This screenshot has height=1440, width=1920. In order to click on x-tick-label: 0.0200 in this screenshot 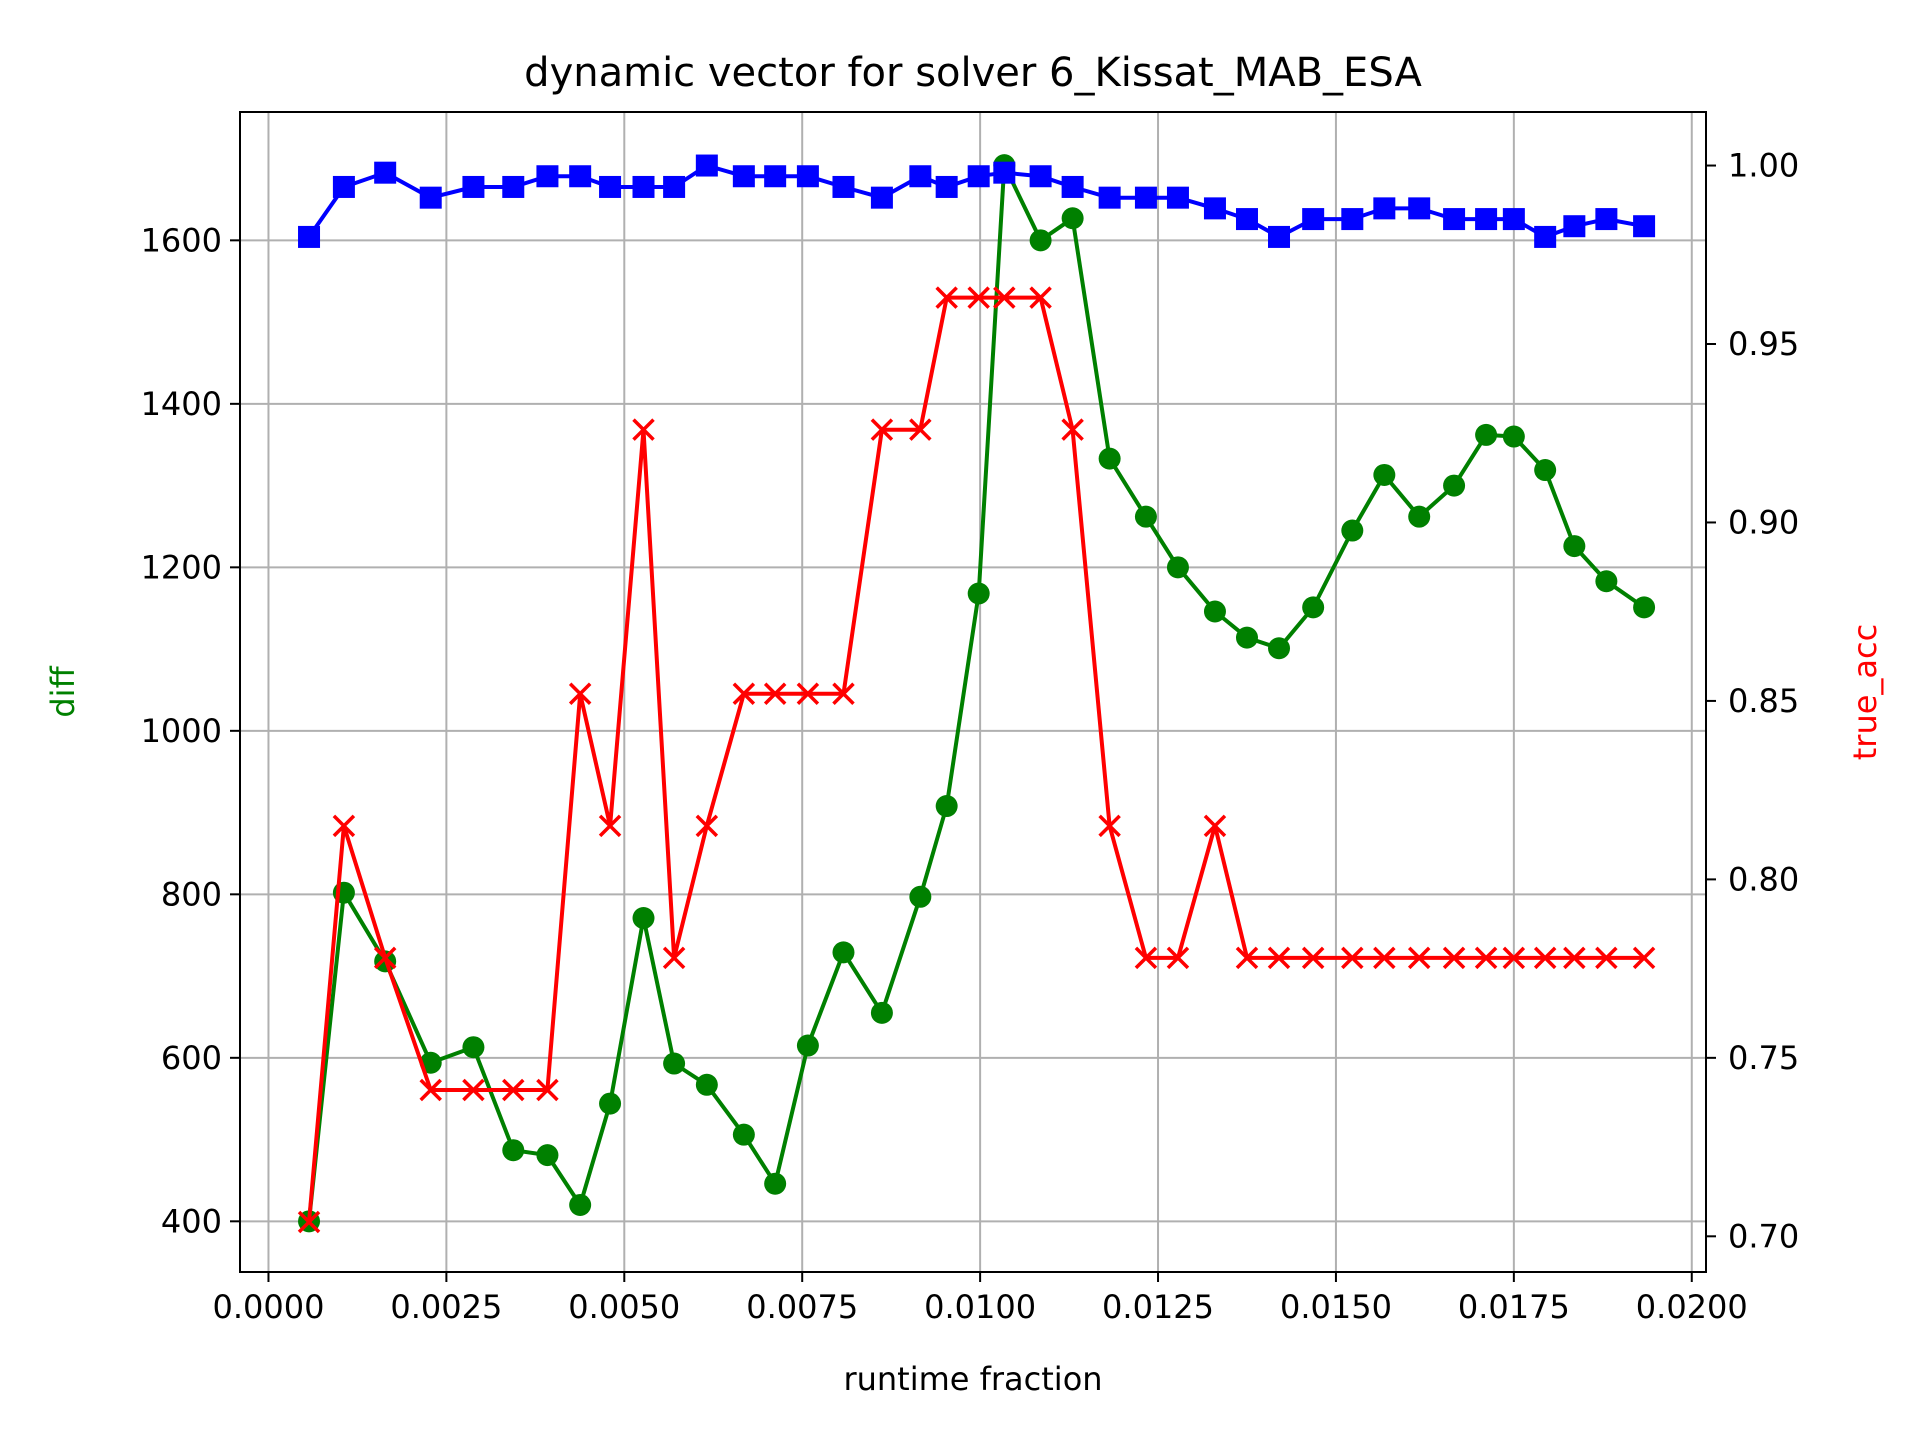, I will do `click(1692, 1307)`.